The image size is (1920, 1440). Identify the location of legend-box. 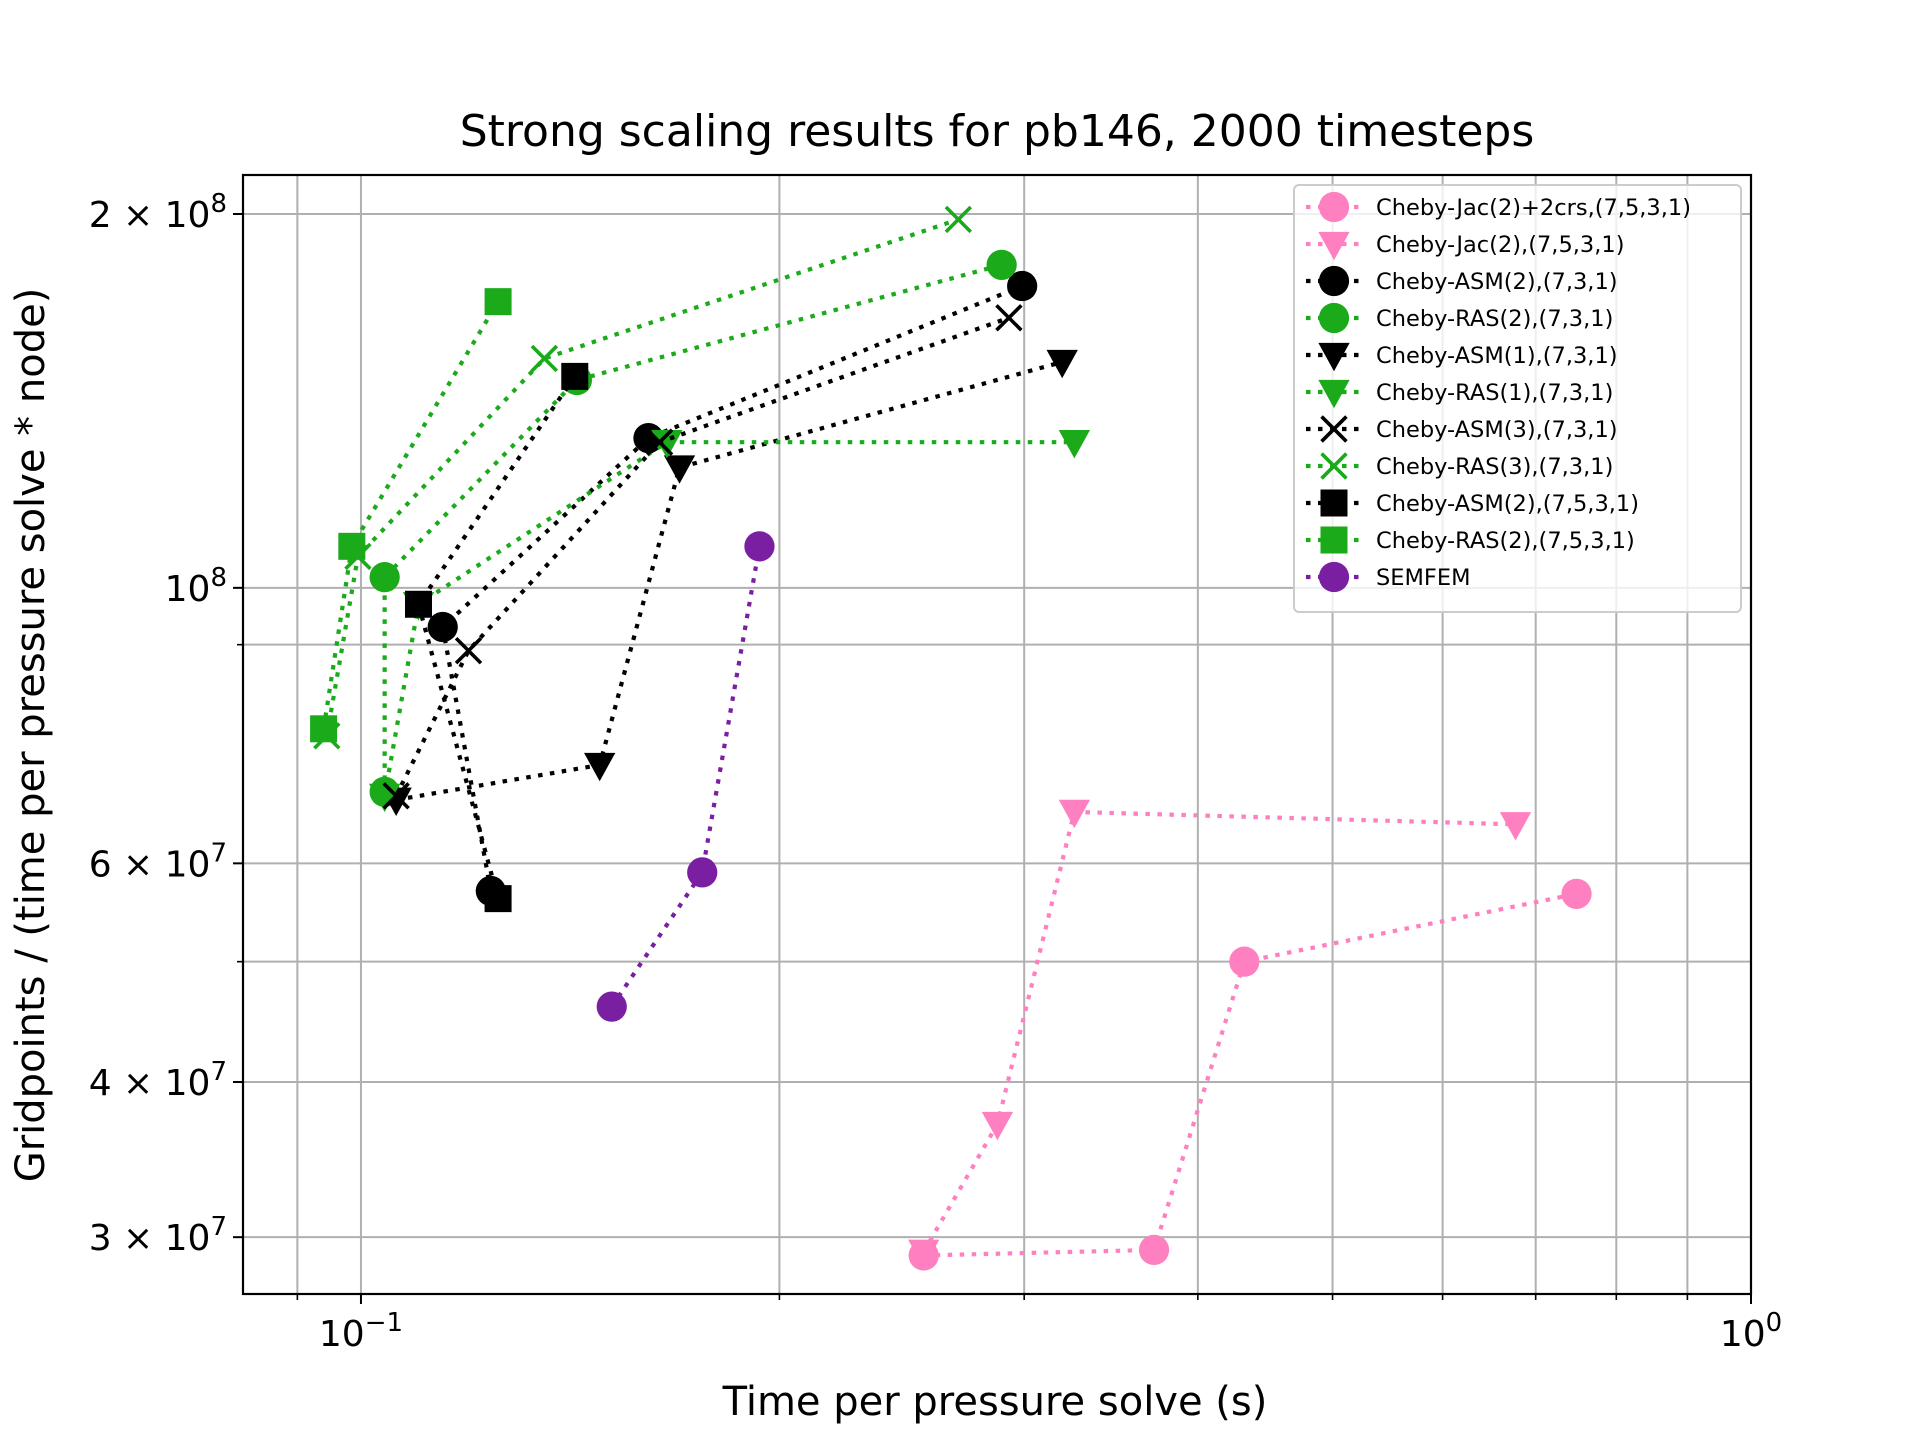
(1517, 398).